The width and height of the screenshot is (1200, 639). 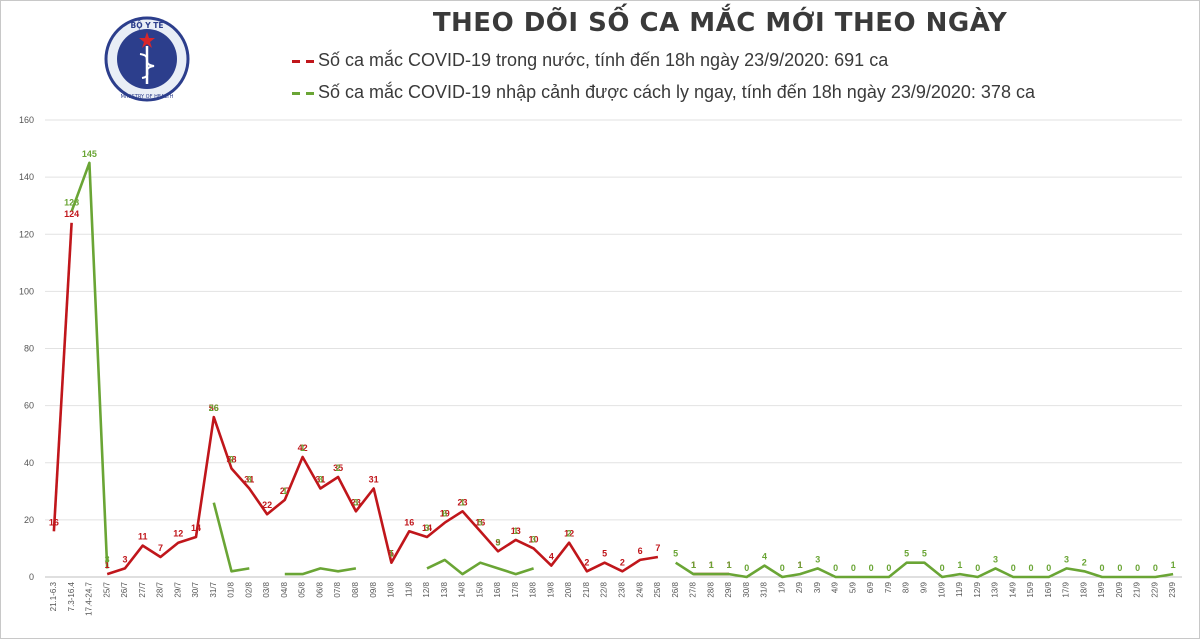 I want to click on x-tick-label: 4/9, so click(x=835, y=587).